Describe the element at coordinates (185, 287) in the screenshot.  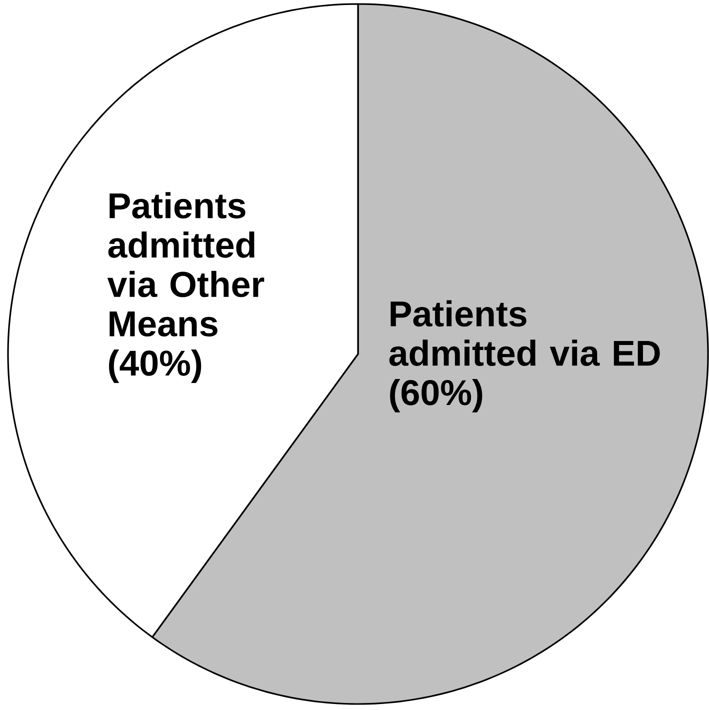
I see `slice-label: Patients admitted via Other Means (40%)` at that location.